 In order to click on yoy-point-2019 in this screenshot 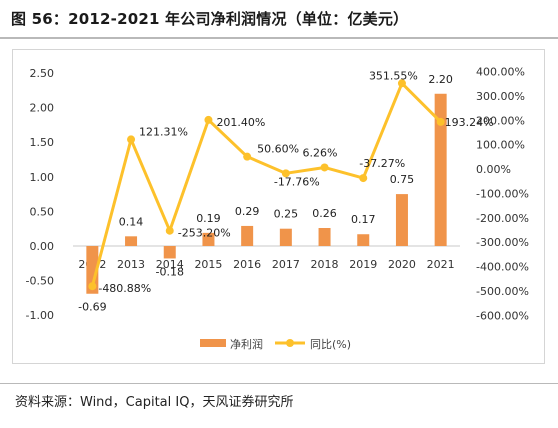, I will do `click(363, 178)`.